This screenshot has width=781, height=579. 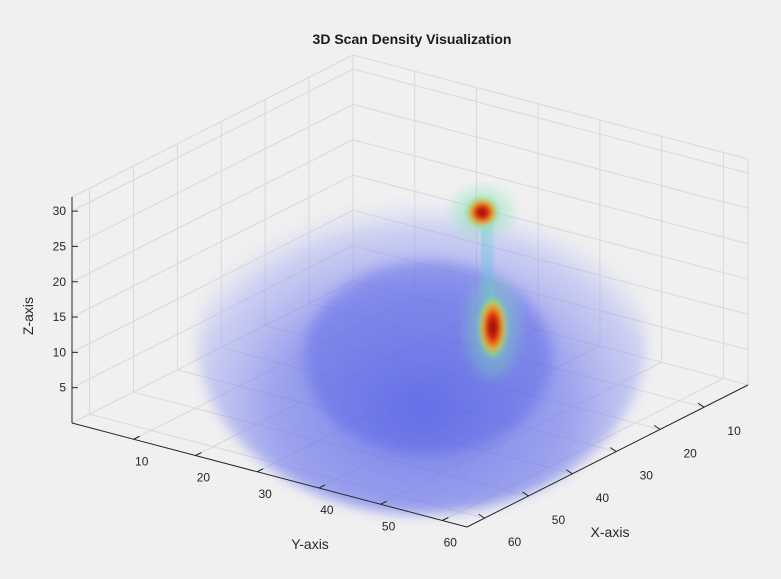 I want to click on z-tick-label: 10, so click(x=60, y=352).